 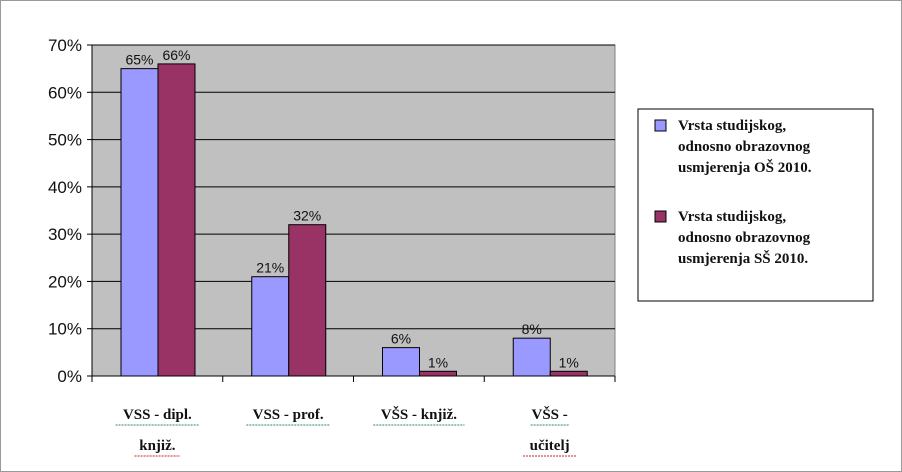 What do you see at coordinates (65, 140) in the screenshot?
I see `y-tick-label: 50%` at bounding box center [65, 140].